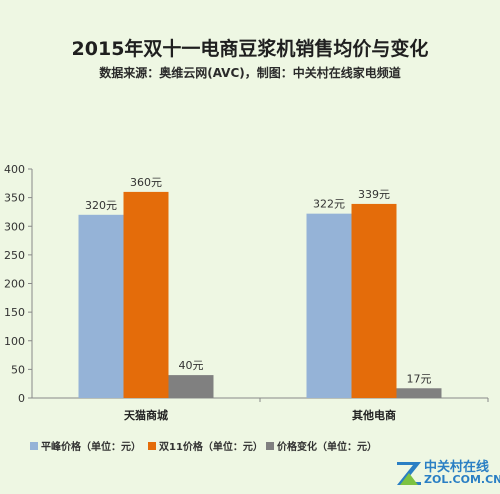  Describe the element at coordinates (14, 341) in the screenshot. I see `y-tick-label: 100` at that location.